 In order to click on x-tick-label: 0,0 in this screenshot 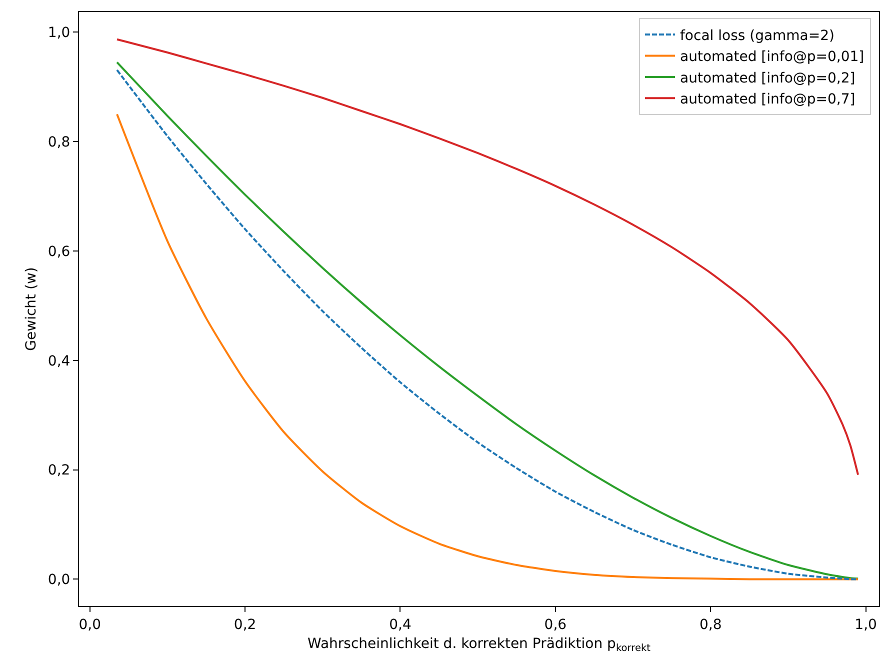, I will do `click(89, 624)`.